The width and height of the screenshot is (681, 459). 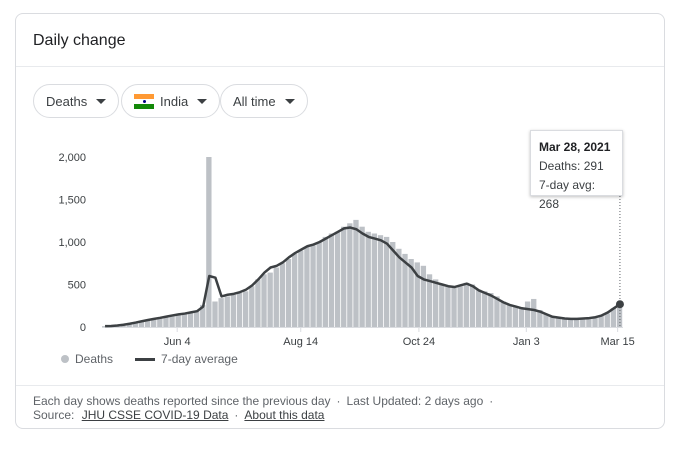 I want to click on about-link: About this data, so click(x=284, y=415).